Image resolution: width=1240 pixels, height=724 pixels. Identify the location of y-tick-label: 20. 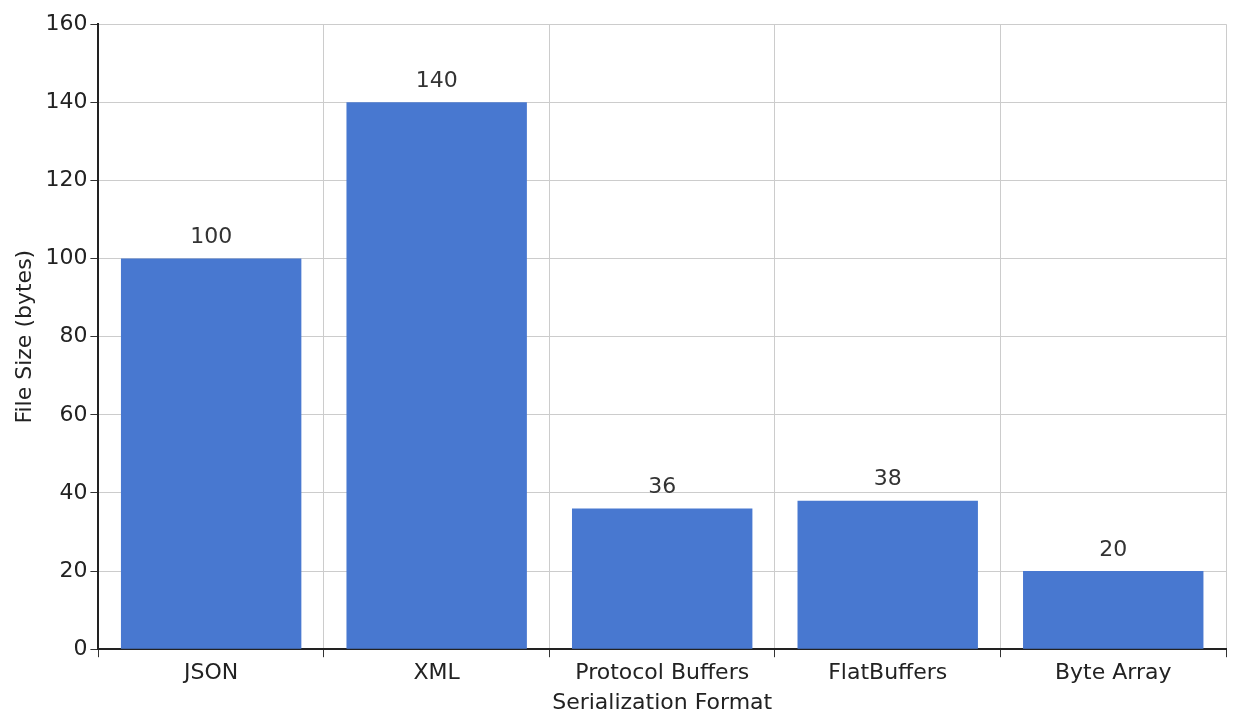
(73, 569).